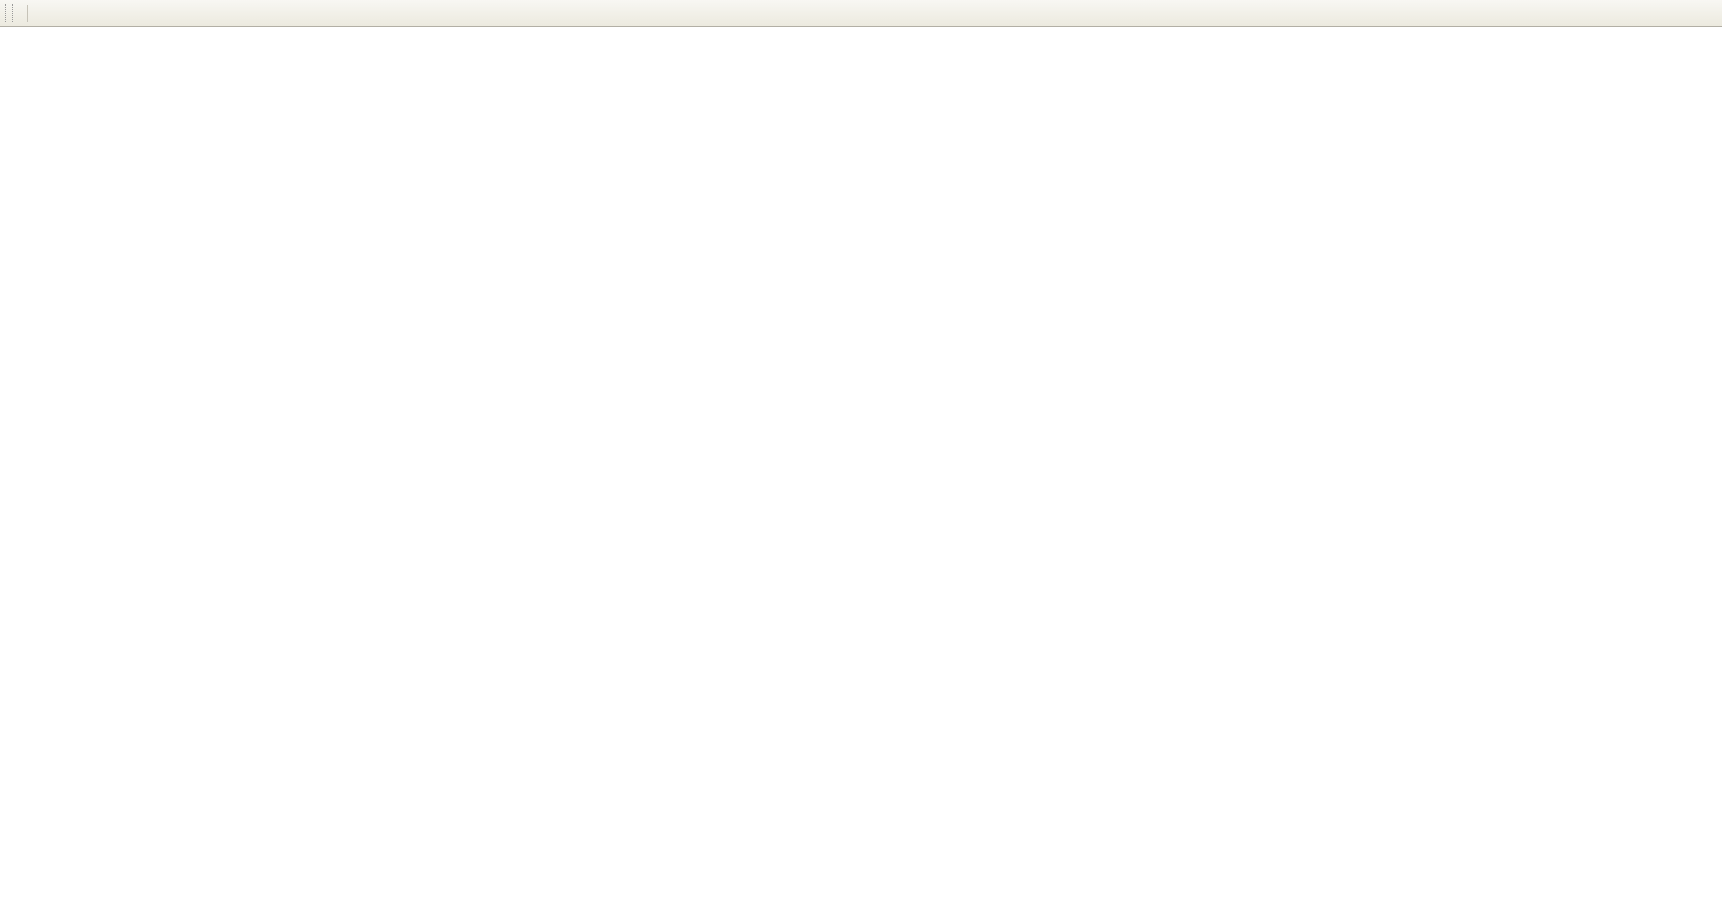 The height and width of the screenshot is (897, 1722). Describe the element at coordinates (27, 13) in the screenshot. I see `toolbar-separator` at that location.